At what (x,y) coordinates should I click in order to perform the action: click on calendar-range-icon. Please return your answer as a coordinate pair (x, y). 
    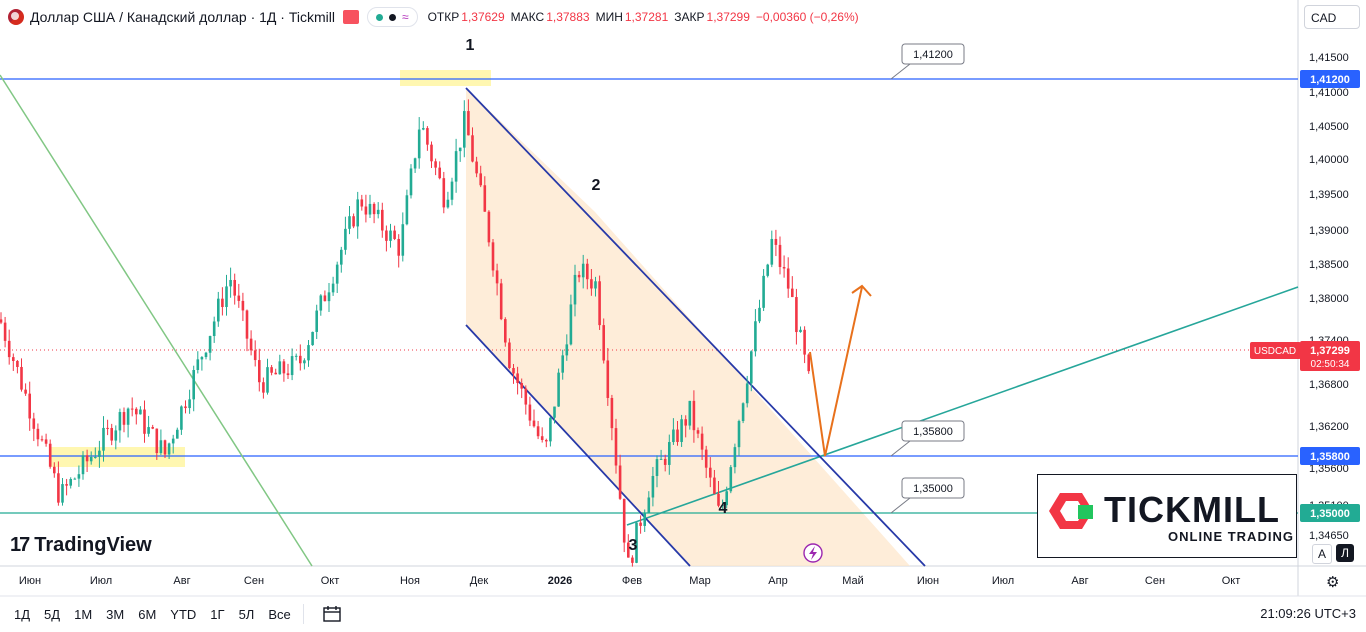
    Looking at the image, I should click on (332, 614).